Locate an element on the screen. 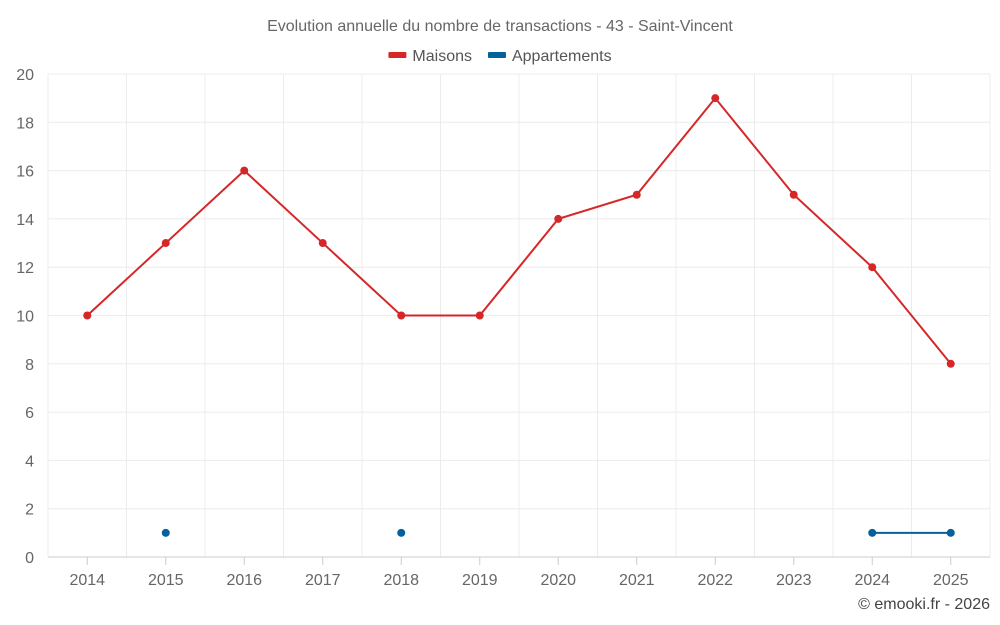 This screenshot has height=625, width=1000. x-tick-label: 2014 is located at coordinates (87, 580).